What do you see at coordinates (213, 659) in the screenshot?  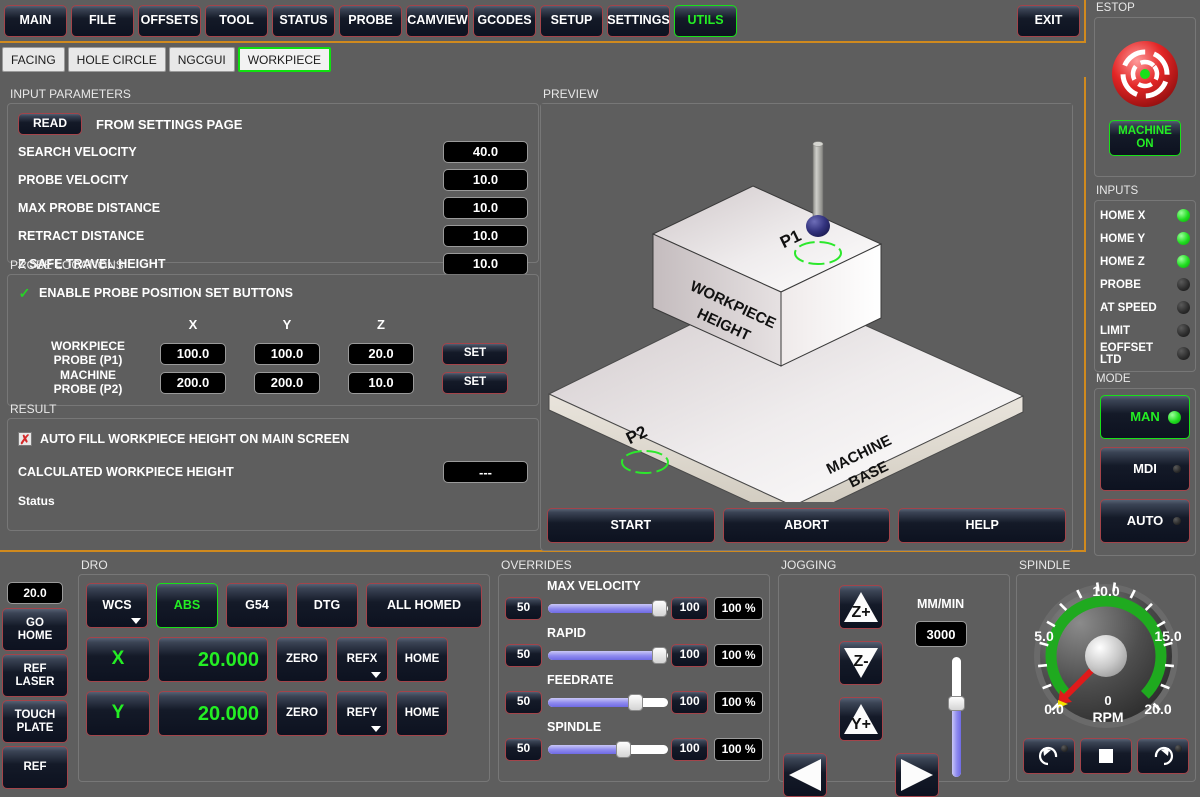 I see `axis-value-x: 20.000` at bounding box center [213, 659].